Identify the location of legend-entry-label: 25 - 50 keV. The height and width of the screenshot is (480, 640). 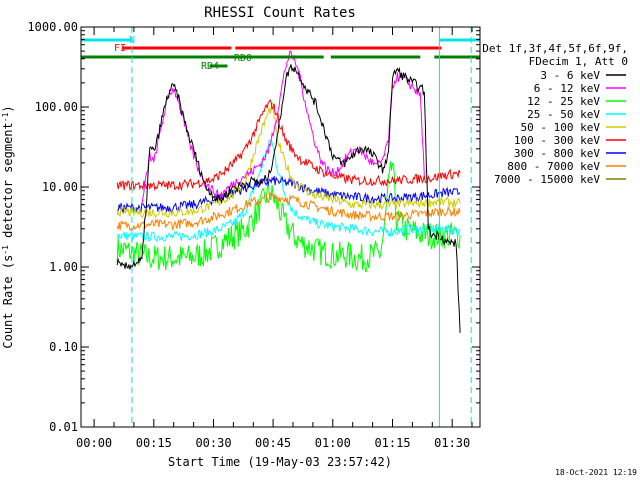
(563, 114).